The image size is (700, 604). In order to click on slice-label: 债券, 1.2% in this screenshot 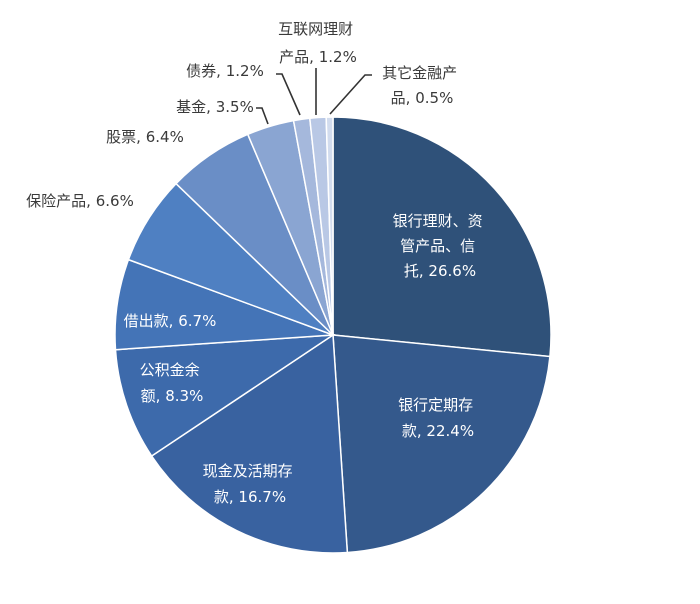, I will do `click(225, 71)`.